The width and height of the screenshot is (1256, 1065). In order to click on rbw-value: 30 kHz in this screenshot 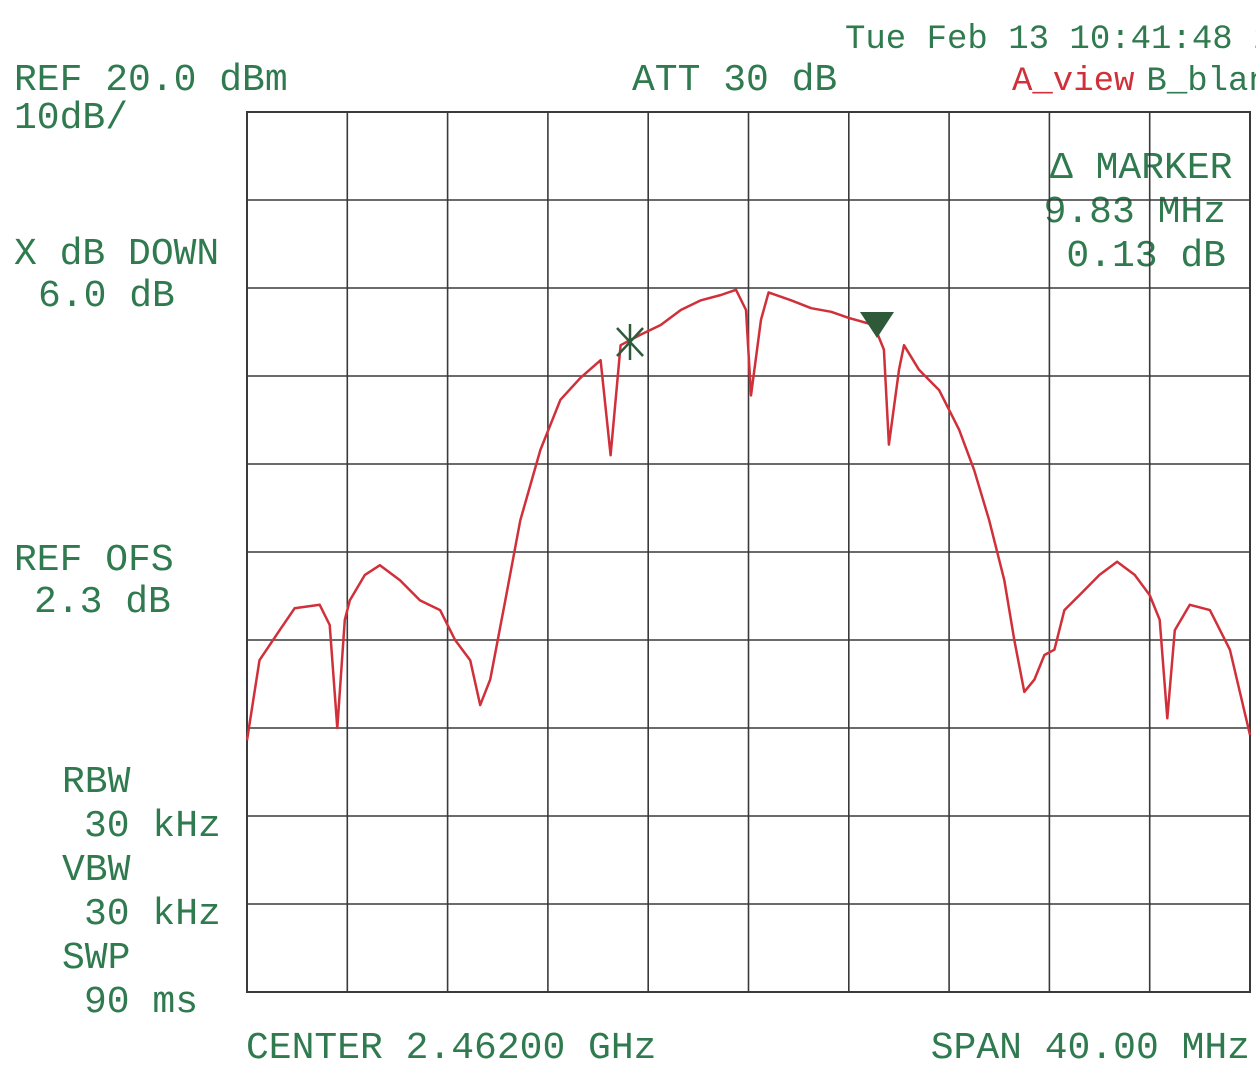, I will do `click(152, 826)`.